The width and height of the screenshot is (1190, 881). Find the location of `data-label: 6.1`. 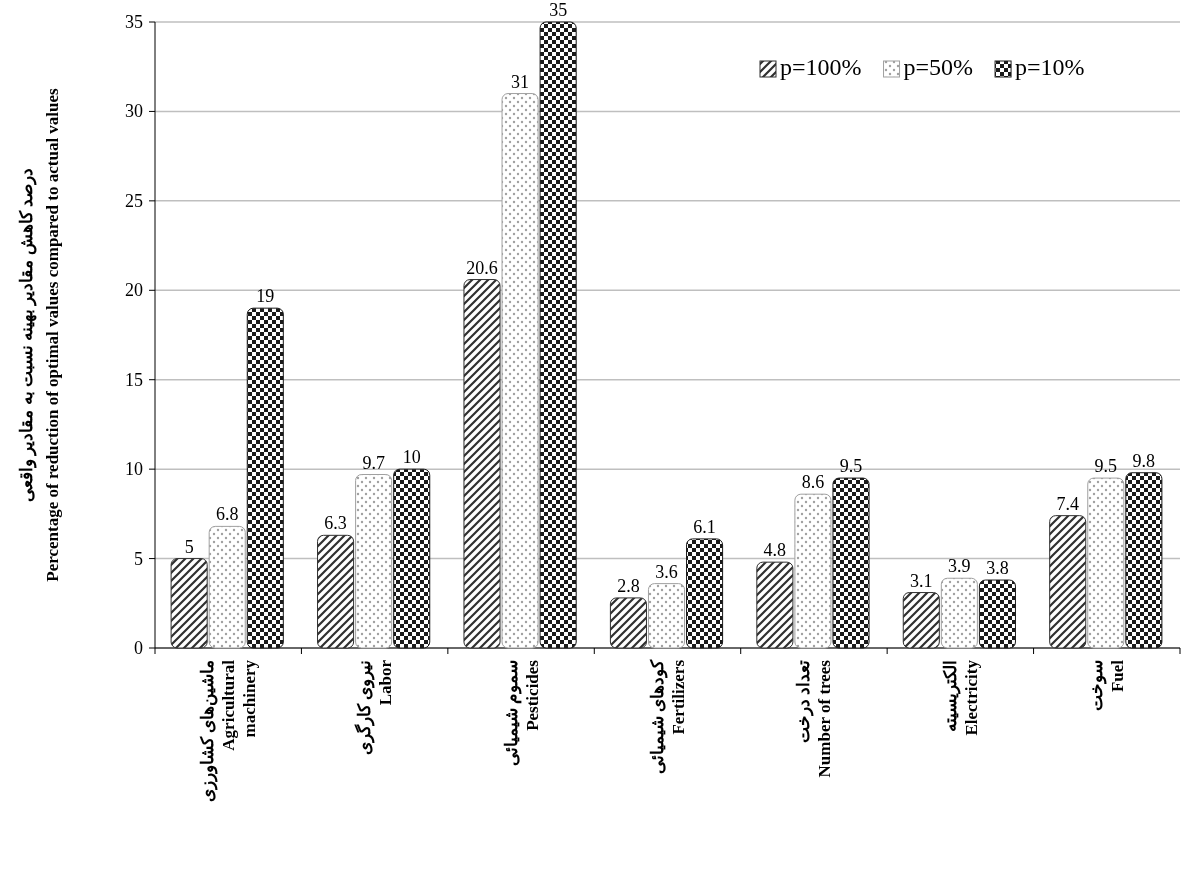

data-label: 6.1 is located at coordinates (704, 526).